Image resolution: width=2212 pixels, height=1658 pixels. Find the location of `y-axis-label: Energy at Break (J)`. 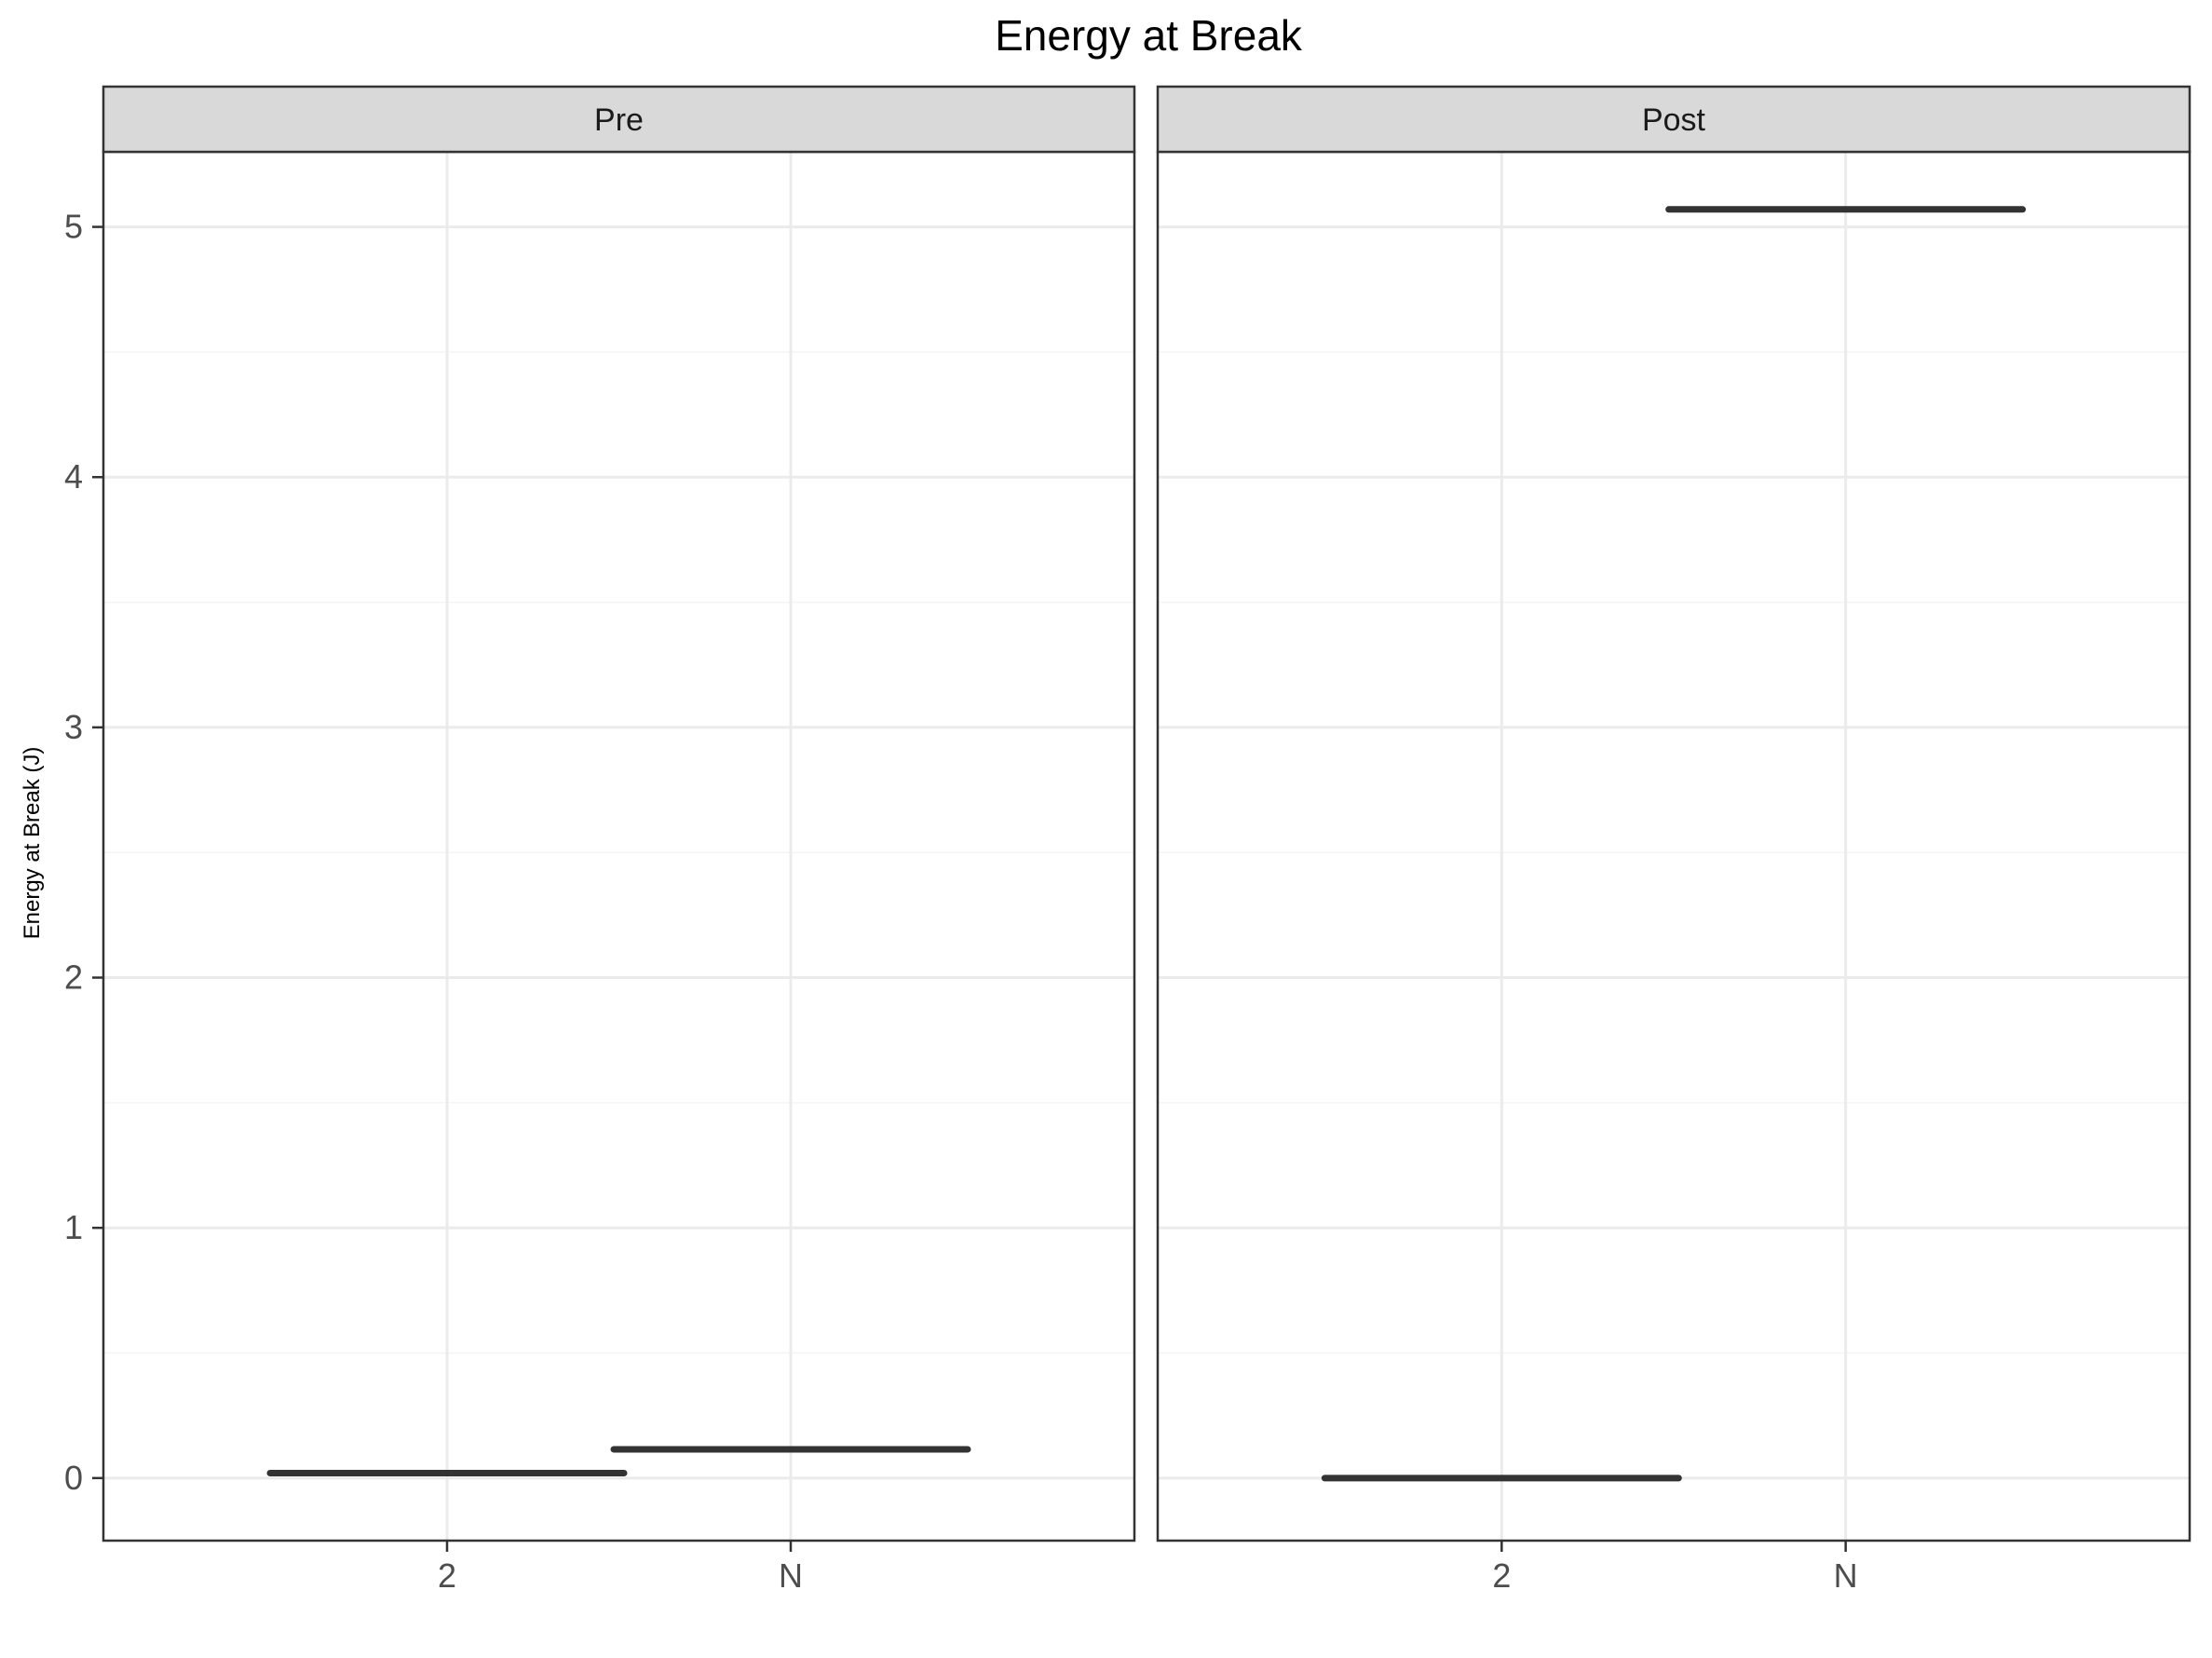

y-axis-label: Energy at Break (J) is located at coordinates (32, 843).